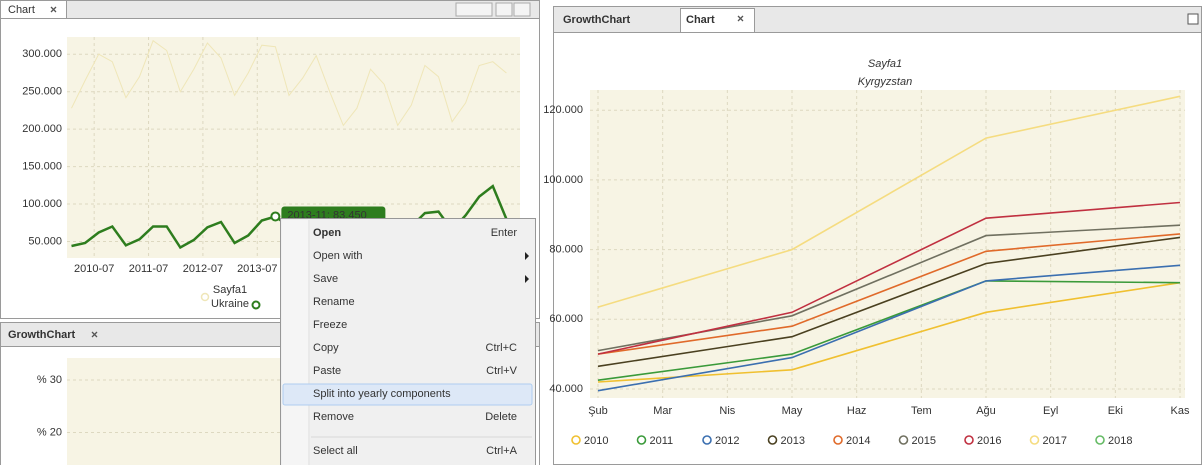  What do you see at coordinates (921, 411) in the screenshot?
I see `x-tick-label: Tem` at bounding box center [921, 411].